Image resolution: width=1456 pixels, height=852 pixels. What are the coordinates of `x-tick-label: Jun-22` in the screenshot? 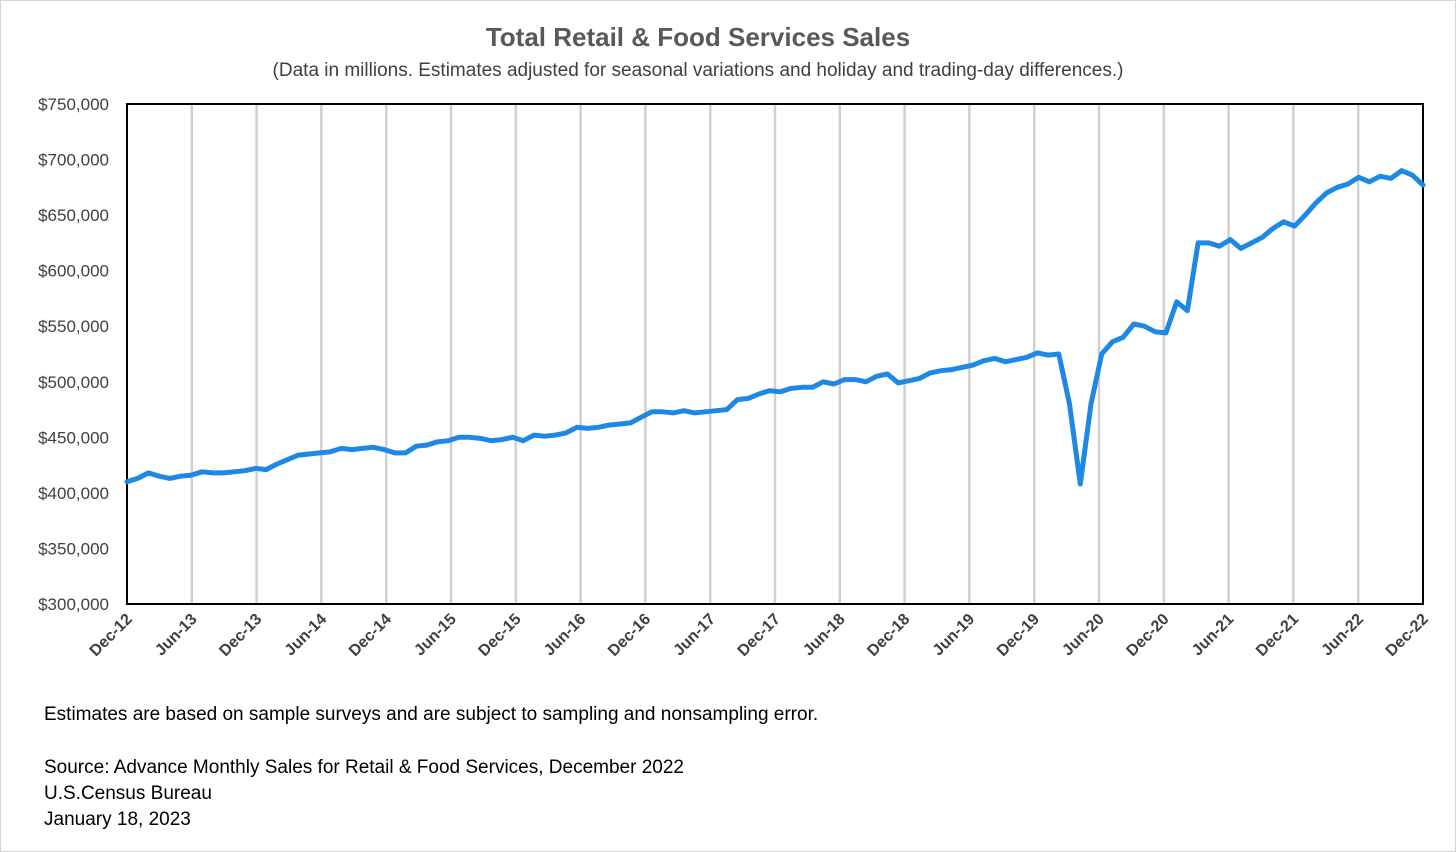 It's located at (1343, 635).